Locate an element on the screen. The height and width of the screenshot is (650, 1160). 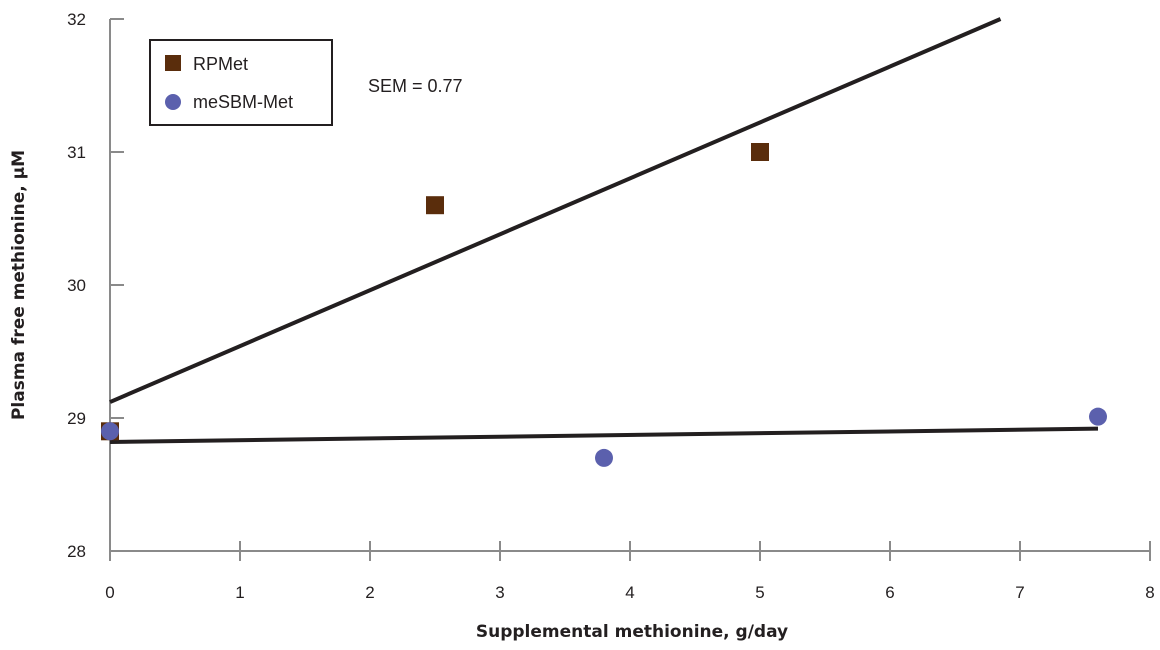
legend-swatch-mesbm-met is located at coordinates (173, 102).